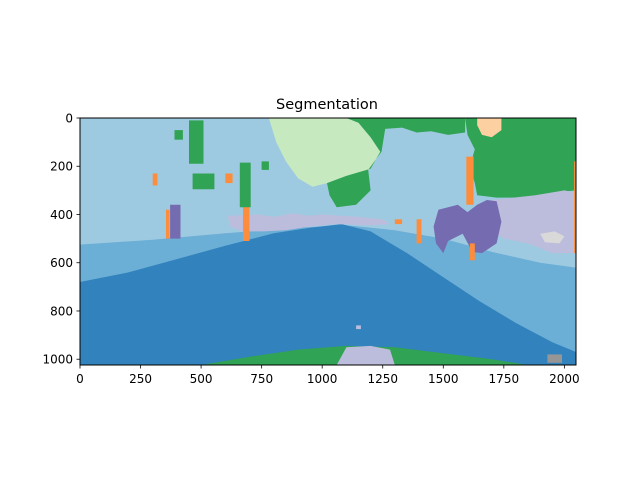 The width and height of the screenshot is (640, 480). Describe the element at coordinates (554, 358) in the screenshot. I see `segment-gray-bottom` at that location.